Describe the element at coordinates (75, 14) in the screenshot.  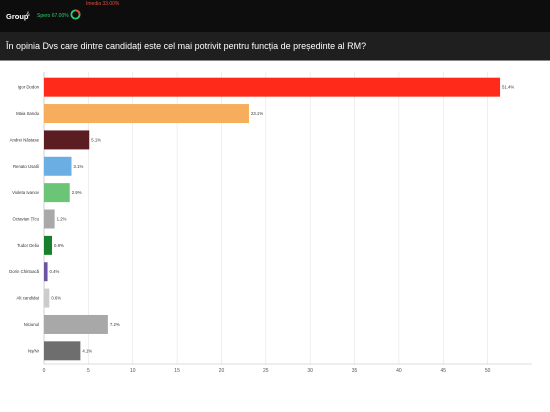
I see `donut-icon` at that location.